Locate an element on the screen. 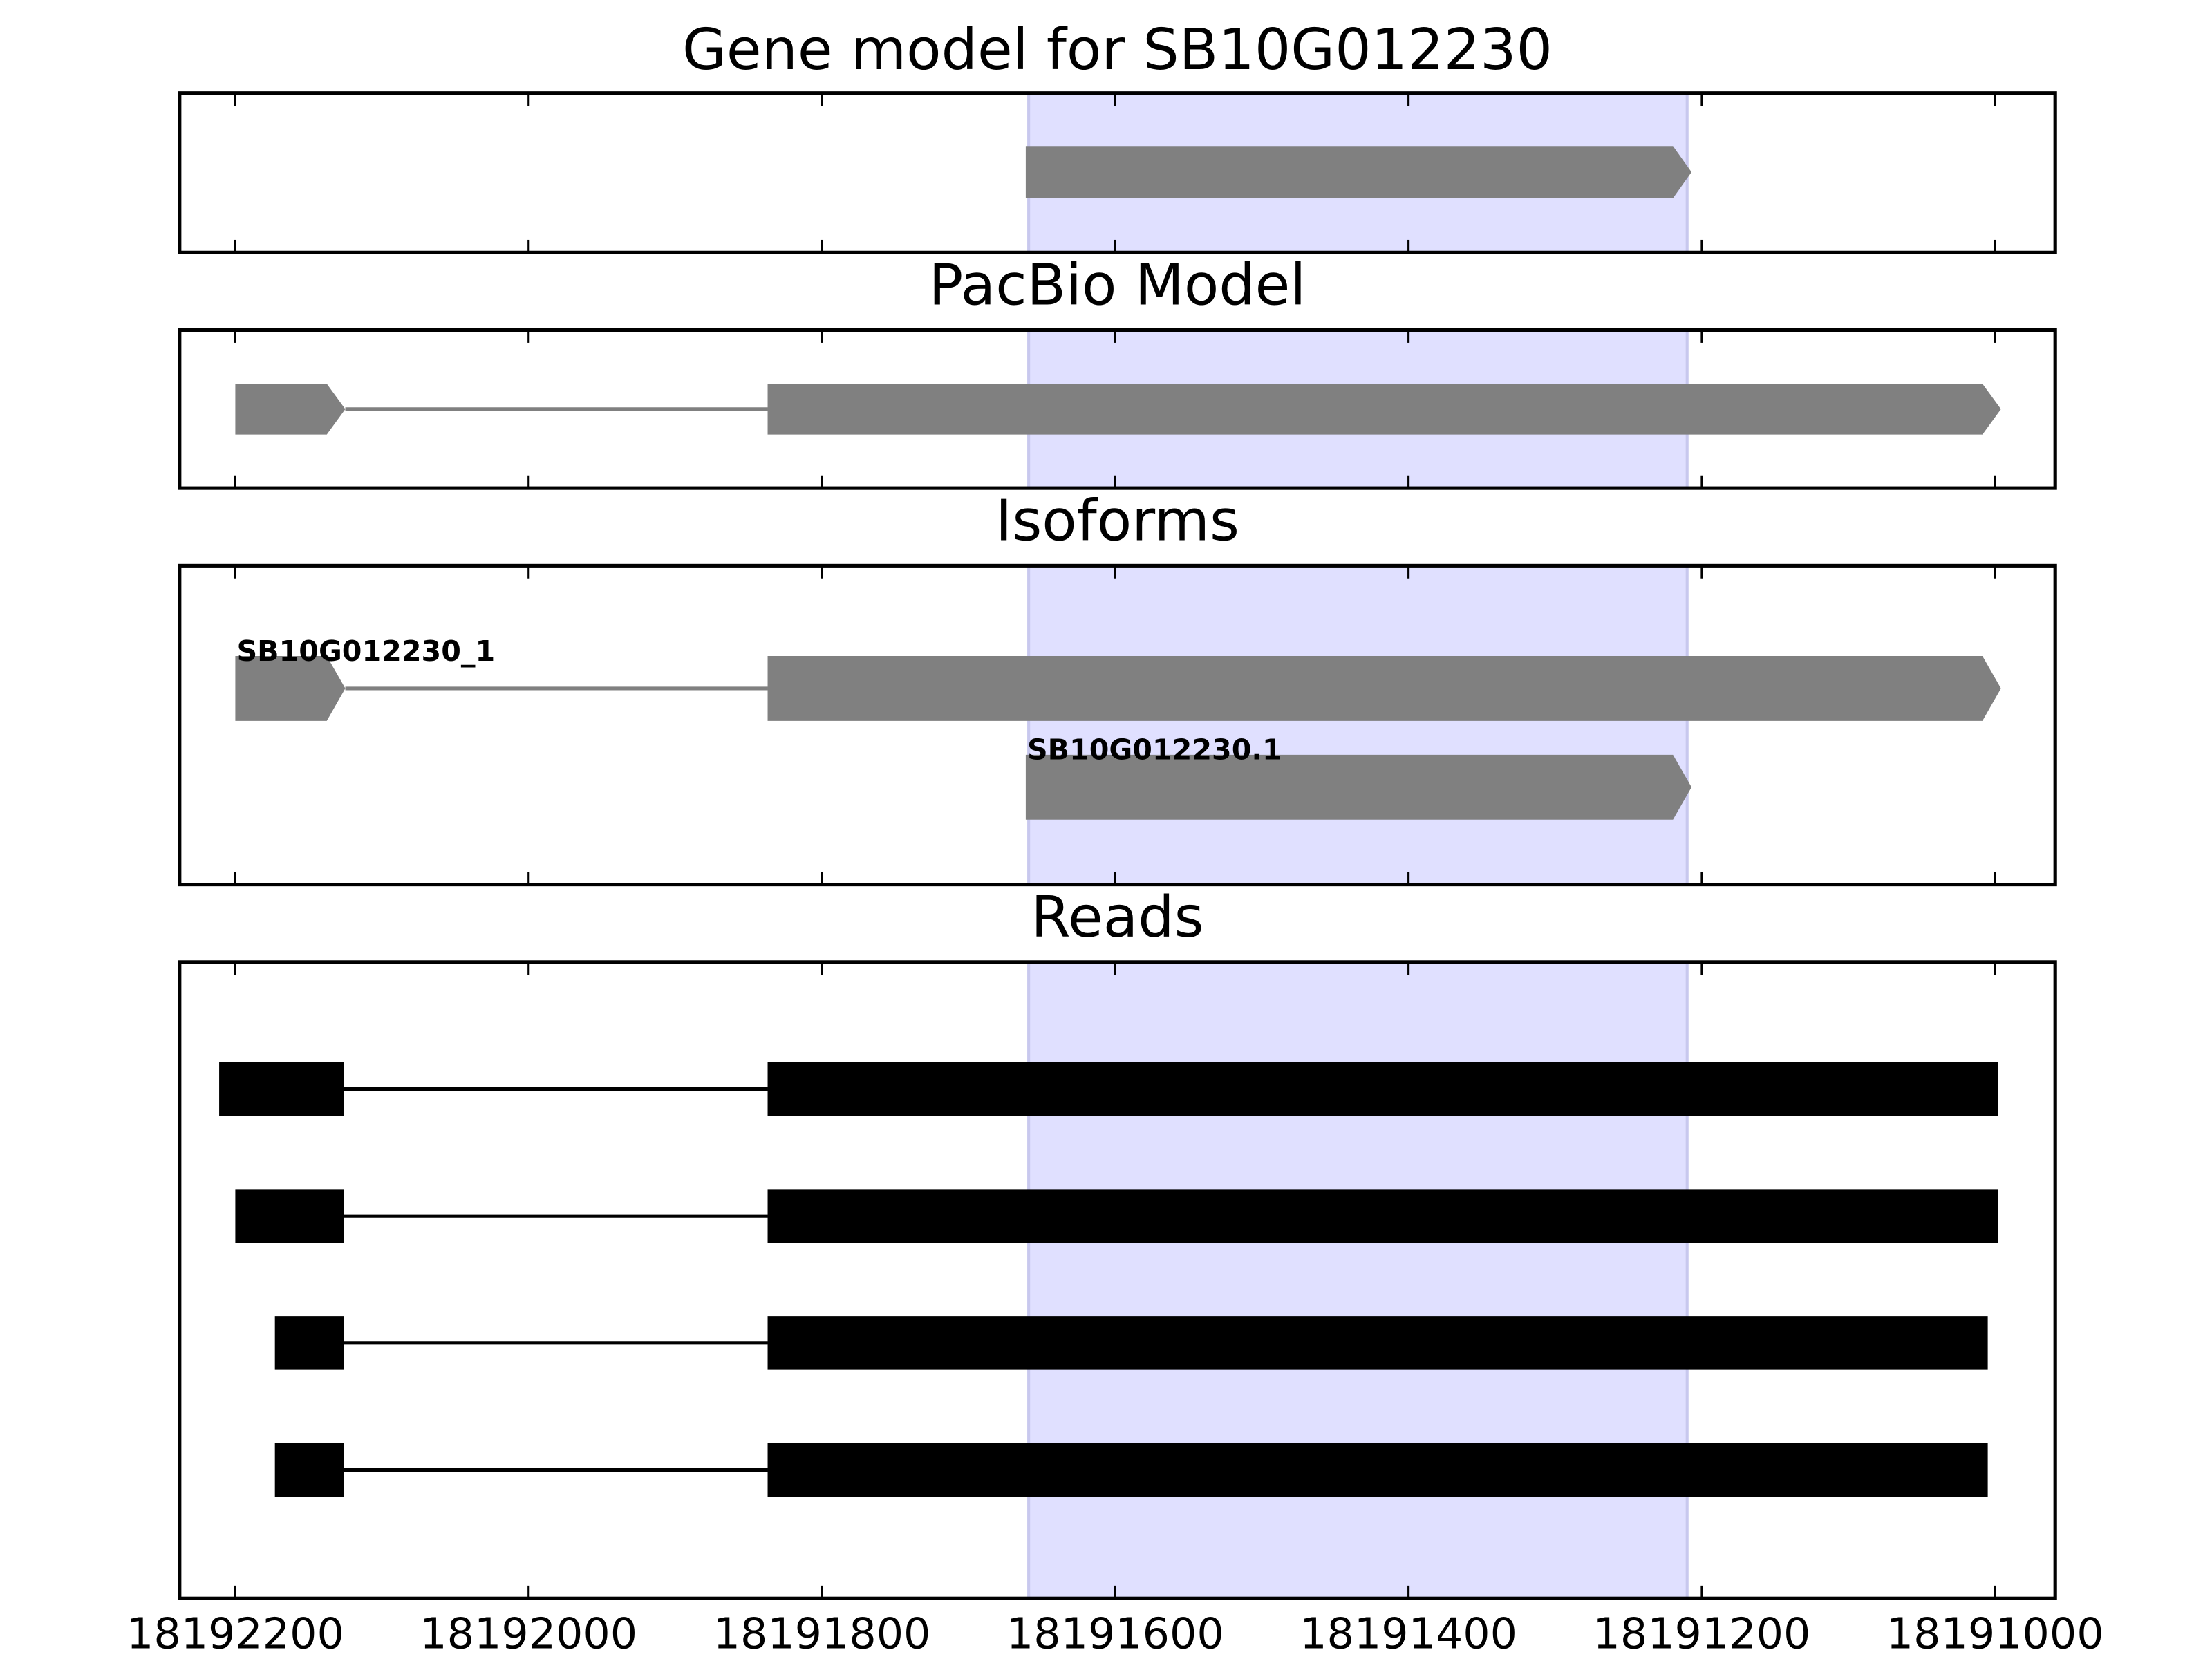 This screenshot has width=2212, height=1659. panel-title: Reads is located at coordinates (1117, 917).